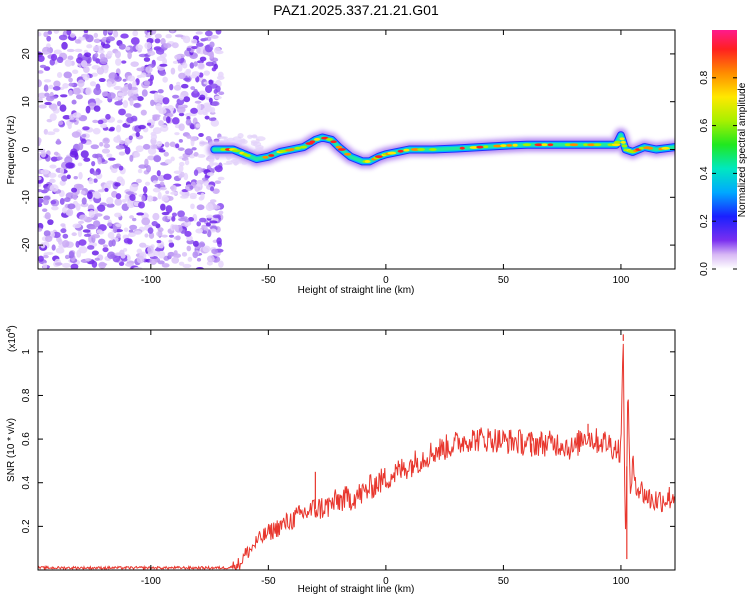 Image resolution: width=750 pixels, height=600 pixels. I want to click on snr-x-label: Height of straight line (km), so click(356, 589).